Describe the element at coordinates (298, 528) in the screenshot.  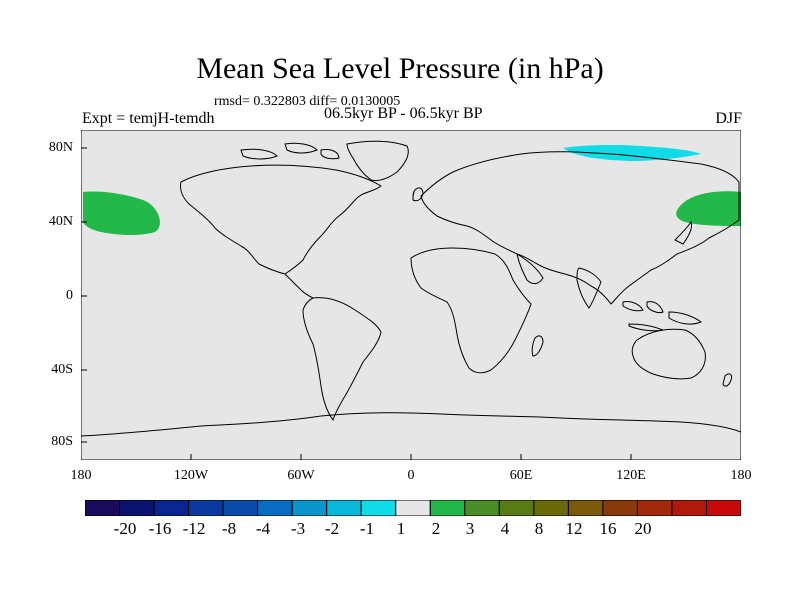
I see `colorbar-label: -3` at that location.